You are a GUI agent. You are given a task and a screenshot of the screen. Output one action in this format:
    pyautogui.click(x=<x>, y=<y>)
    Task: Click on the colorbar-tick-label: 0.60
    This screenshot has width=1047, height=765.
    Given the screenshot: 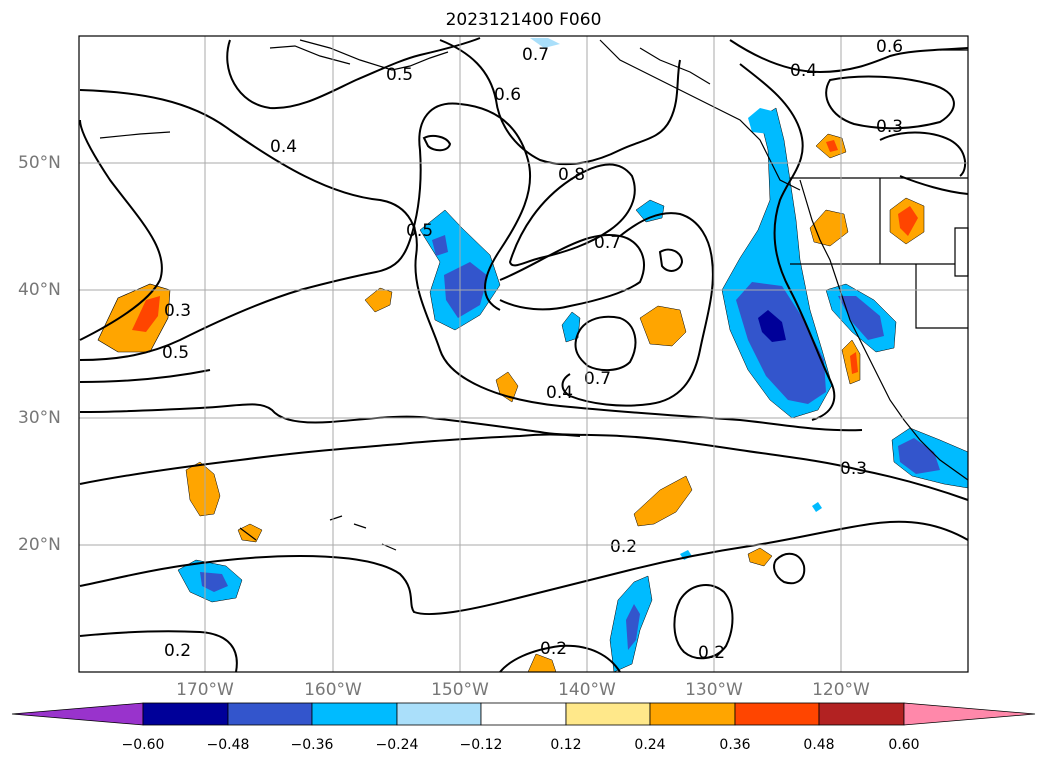 What is the action you would take?
    pyautogui.click(x=904, y=745)
    